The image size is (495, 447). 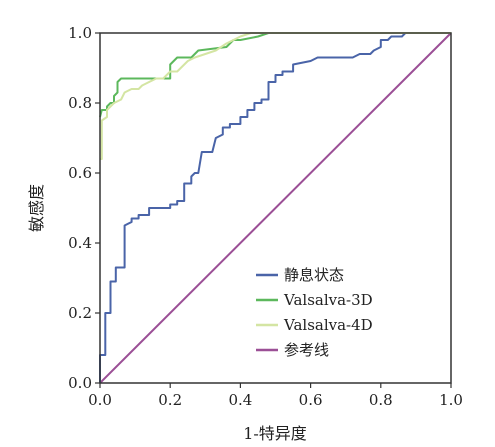 What do you see at coordinates (80, 173) in the screenshot?
I see `y-tick-label: 0.6` at bounding box center [80, 173].